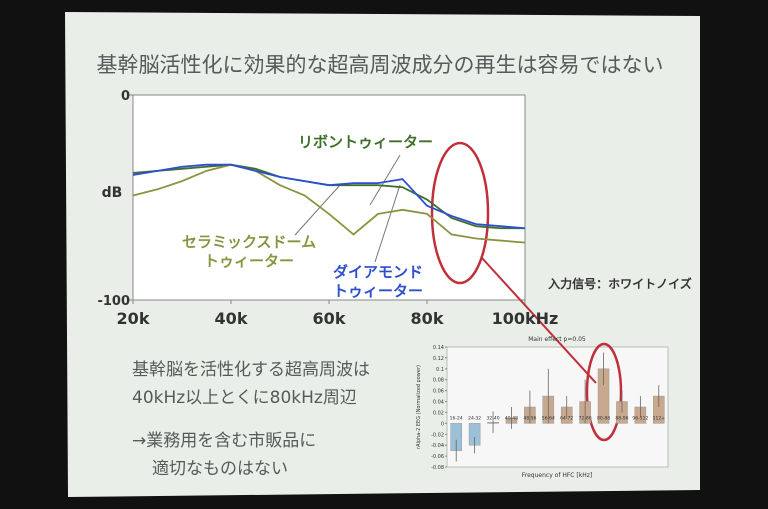  Describe the element at coordinates (438, 359) in the screenshot. I see `y-tick-label: 0.12` at that location.